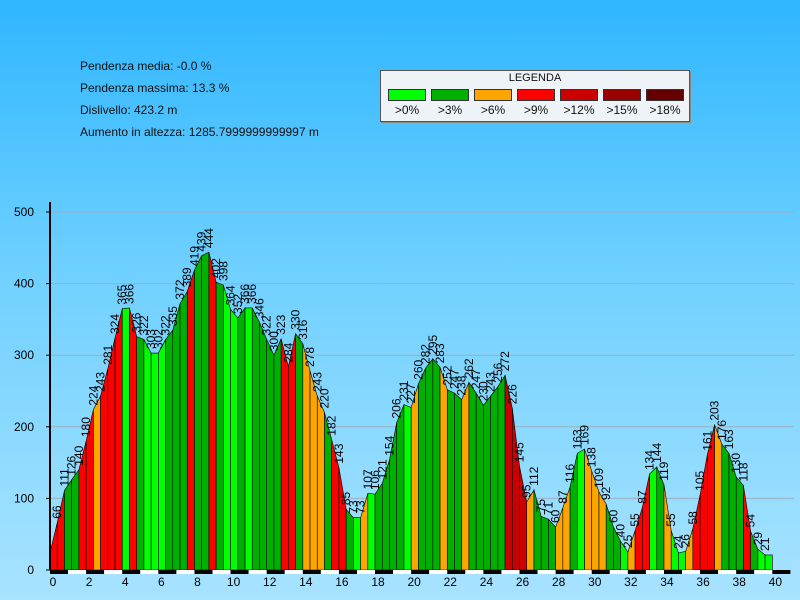  Describe the element at coordinates (389, 445) in the screenshot. I see `elevation-label: 154` at that location.